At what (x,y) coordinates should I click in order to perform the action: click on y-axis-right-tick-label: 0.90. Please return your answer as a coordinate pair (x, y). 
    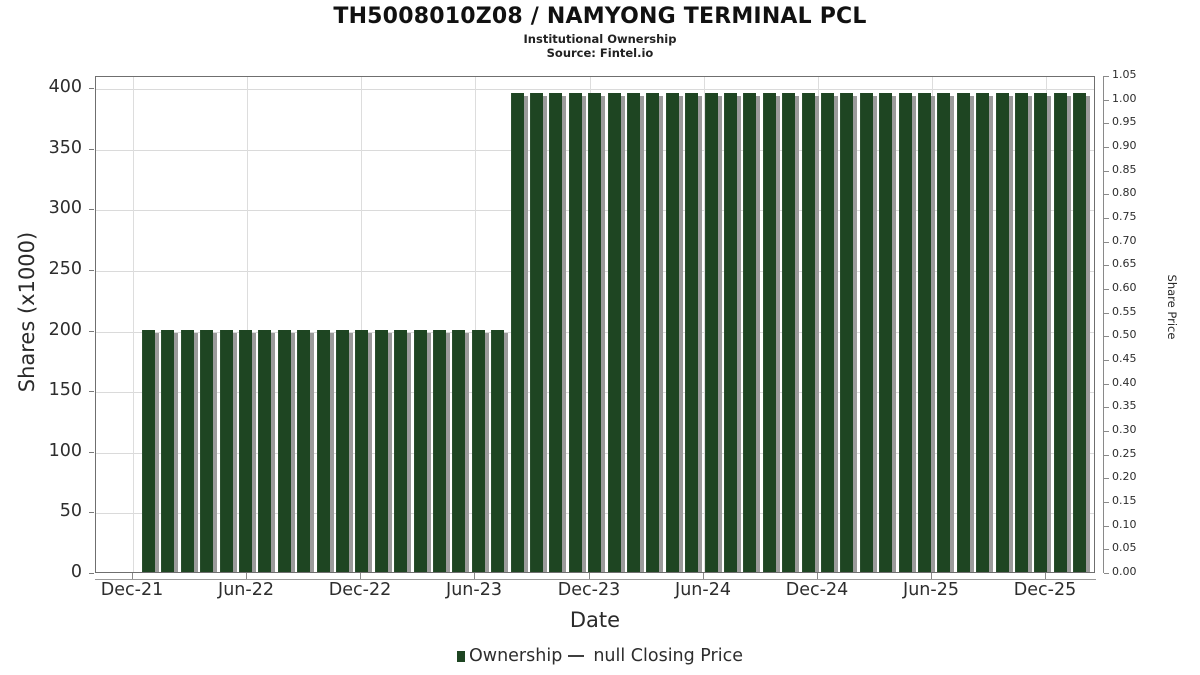
    Looking at the image, I should click on (1124, 145).